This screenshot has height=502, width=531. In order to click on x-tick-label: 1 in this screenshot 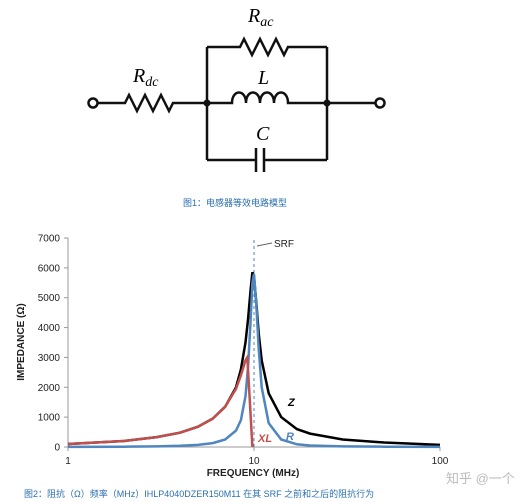, I will do `click(68, 461)`.